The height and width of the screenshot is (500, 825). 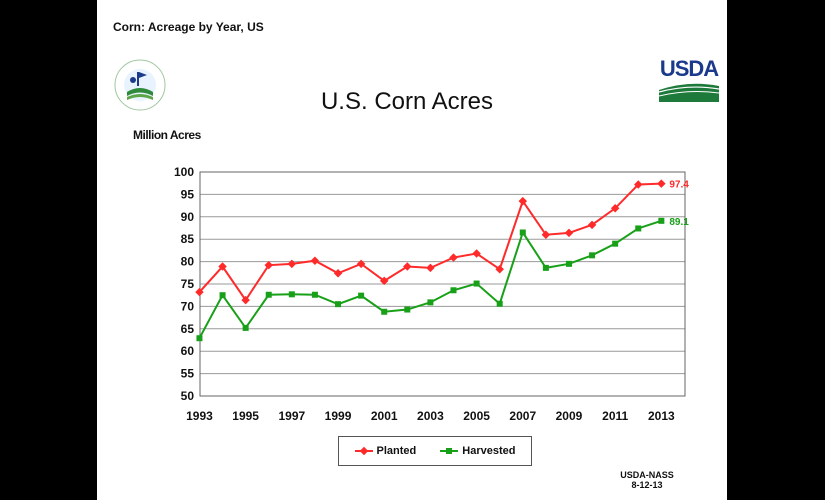 I want to click on x-tick-label: 2009, so click(x=569, y=416).